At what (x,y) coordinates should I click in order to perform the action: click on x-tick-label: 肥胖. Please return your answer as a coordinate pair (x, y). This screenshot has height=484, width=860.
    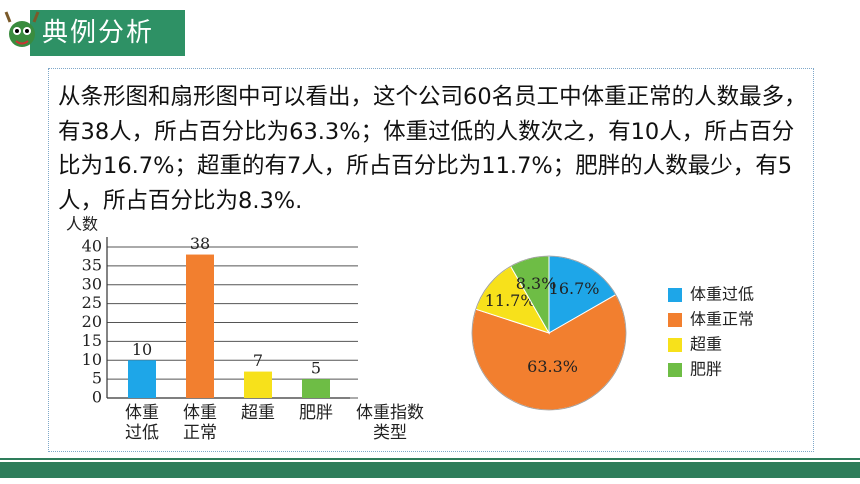
    Looking at the image, I should click on (316, 413).